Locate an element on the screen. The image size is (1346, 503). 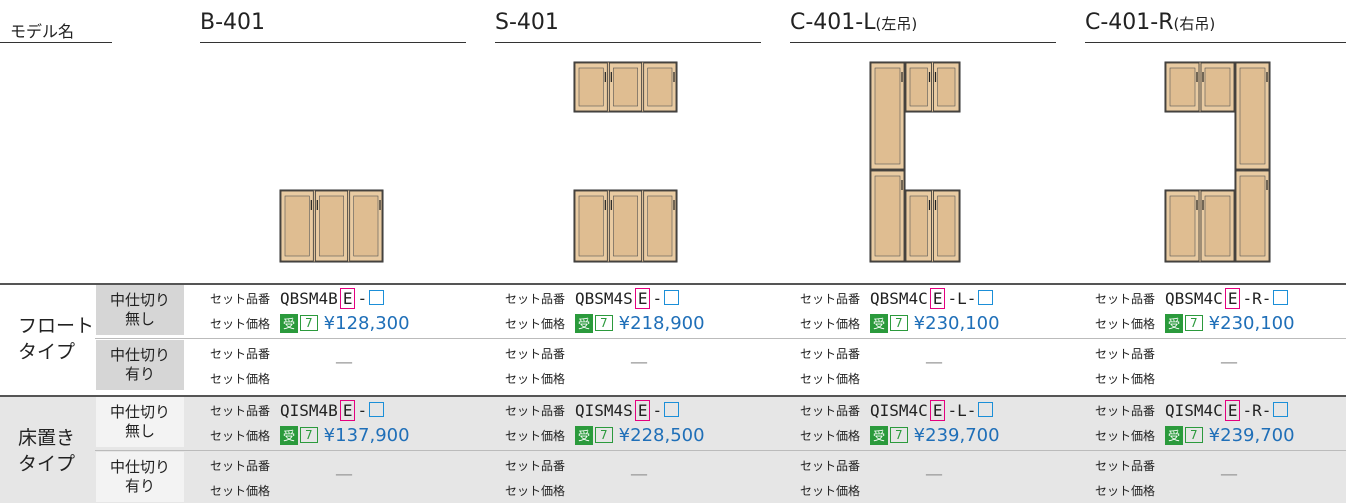
model-name: S-401 is located at coordinates (527, 22).